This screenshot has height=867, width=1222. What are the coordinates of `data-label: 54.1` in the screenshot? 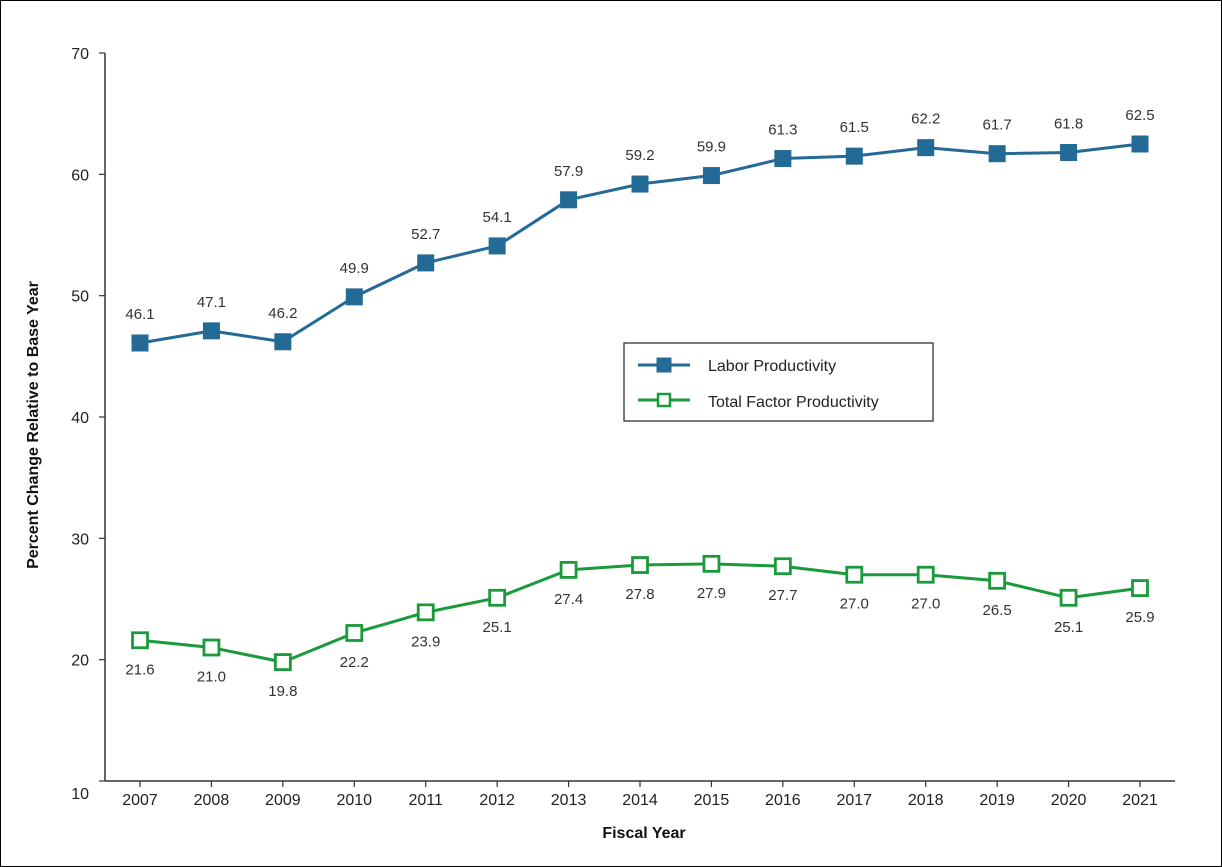 It's located at (497, 217).